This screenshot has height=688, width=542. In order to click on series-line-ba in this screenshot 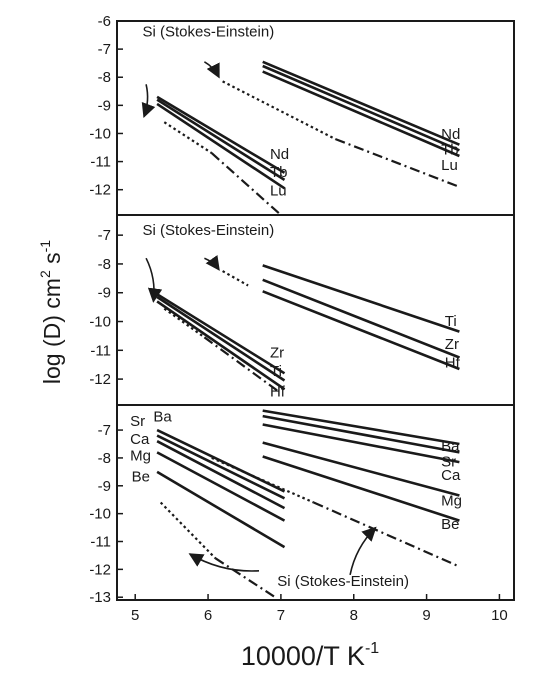, I will do `click(361, 427)`.